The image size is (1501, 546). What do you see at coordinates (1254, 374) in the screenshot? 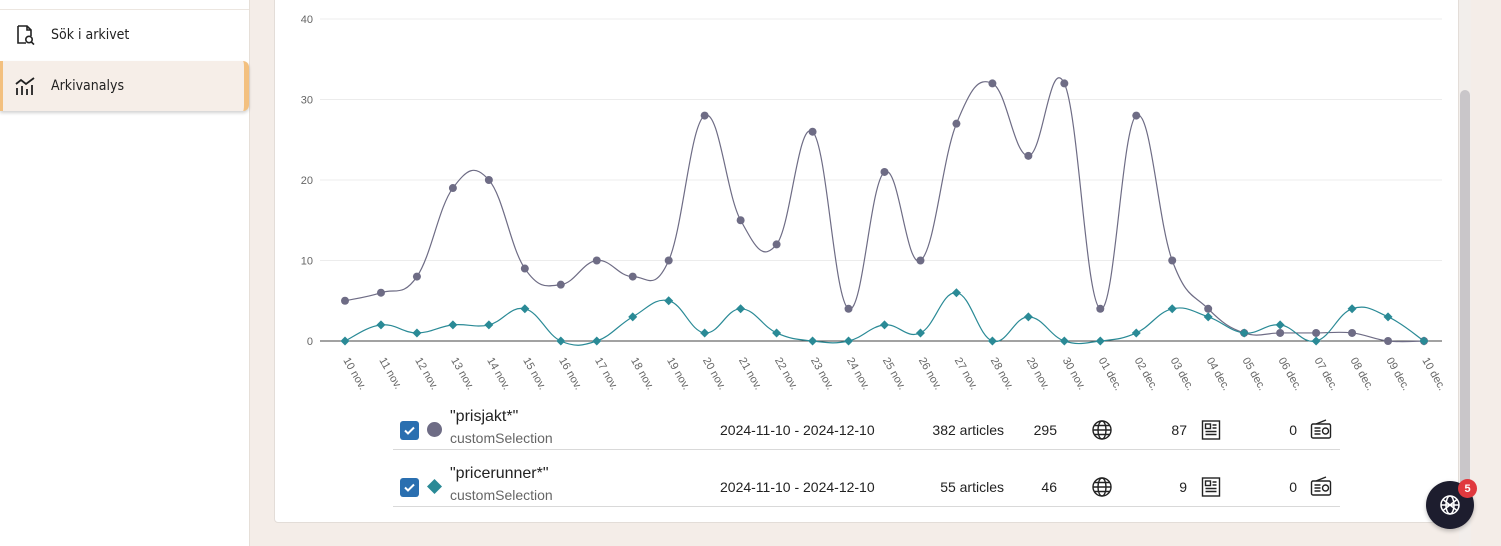
I see `x-tick-label: 05 dec.` at bounding box center [1254, 374].